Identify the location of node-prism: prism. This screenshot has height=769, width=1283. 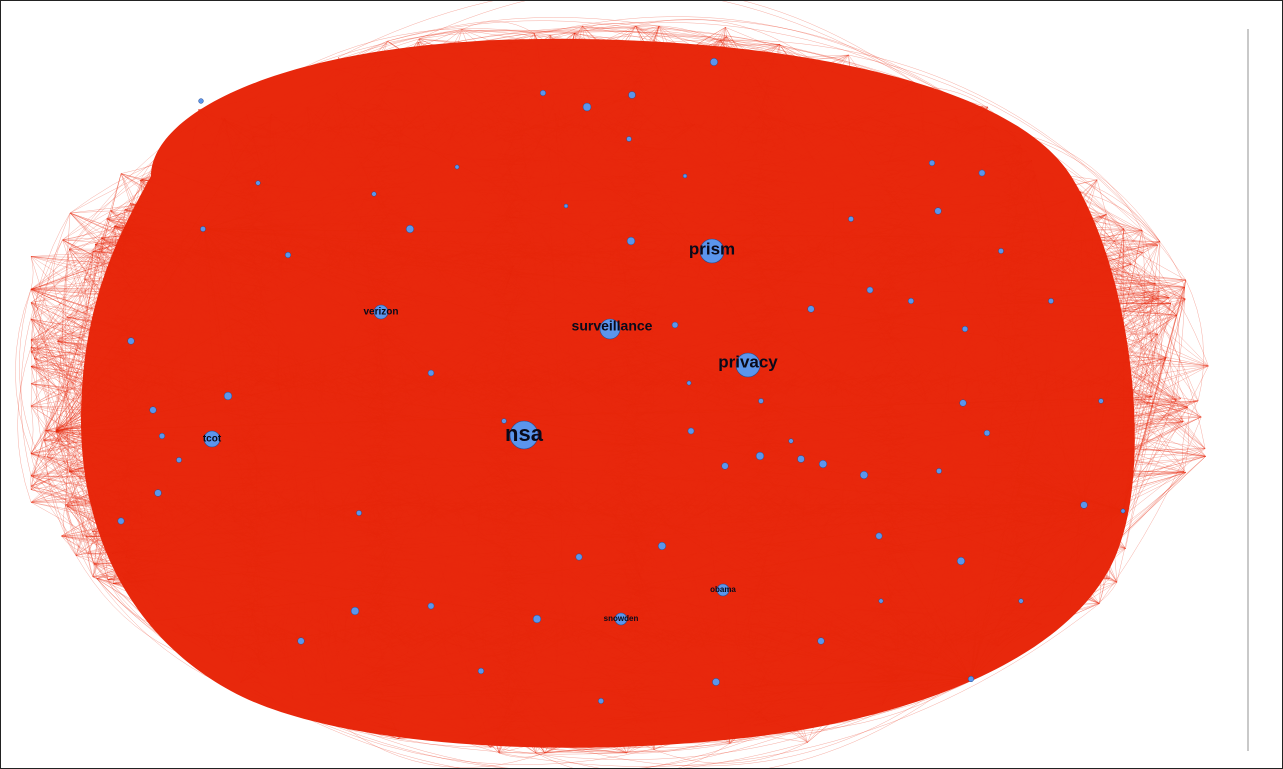
(712, 251).